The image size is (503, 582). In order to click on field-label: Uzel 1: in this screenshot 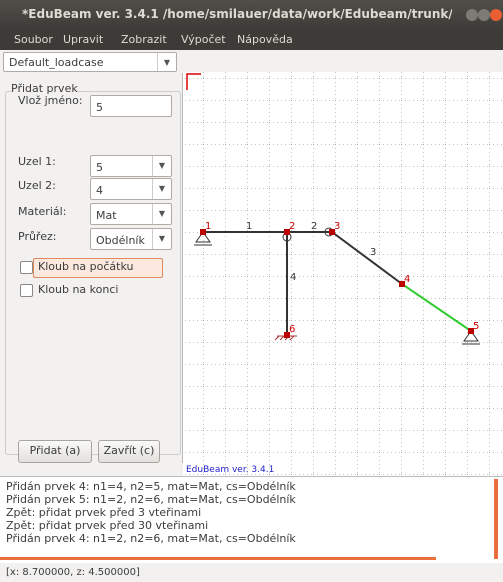, I will do `click(37, 161)`.